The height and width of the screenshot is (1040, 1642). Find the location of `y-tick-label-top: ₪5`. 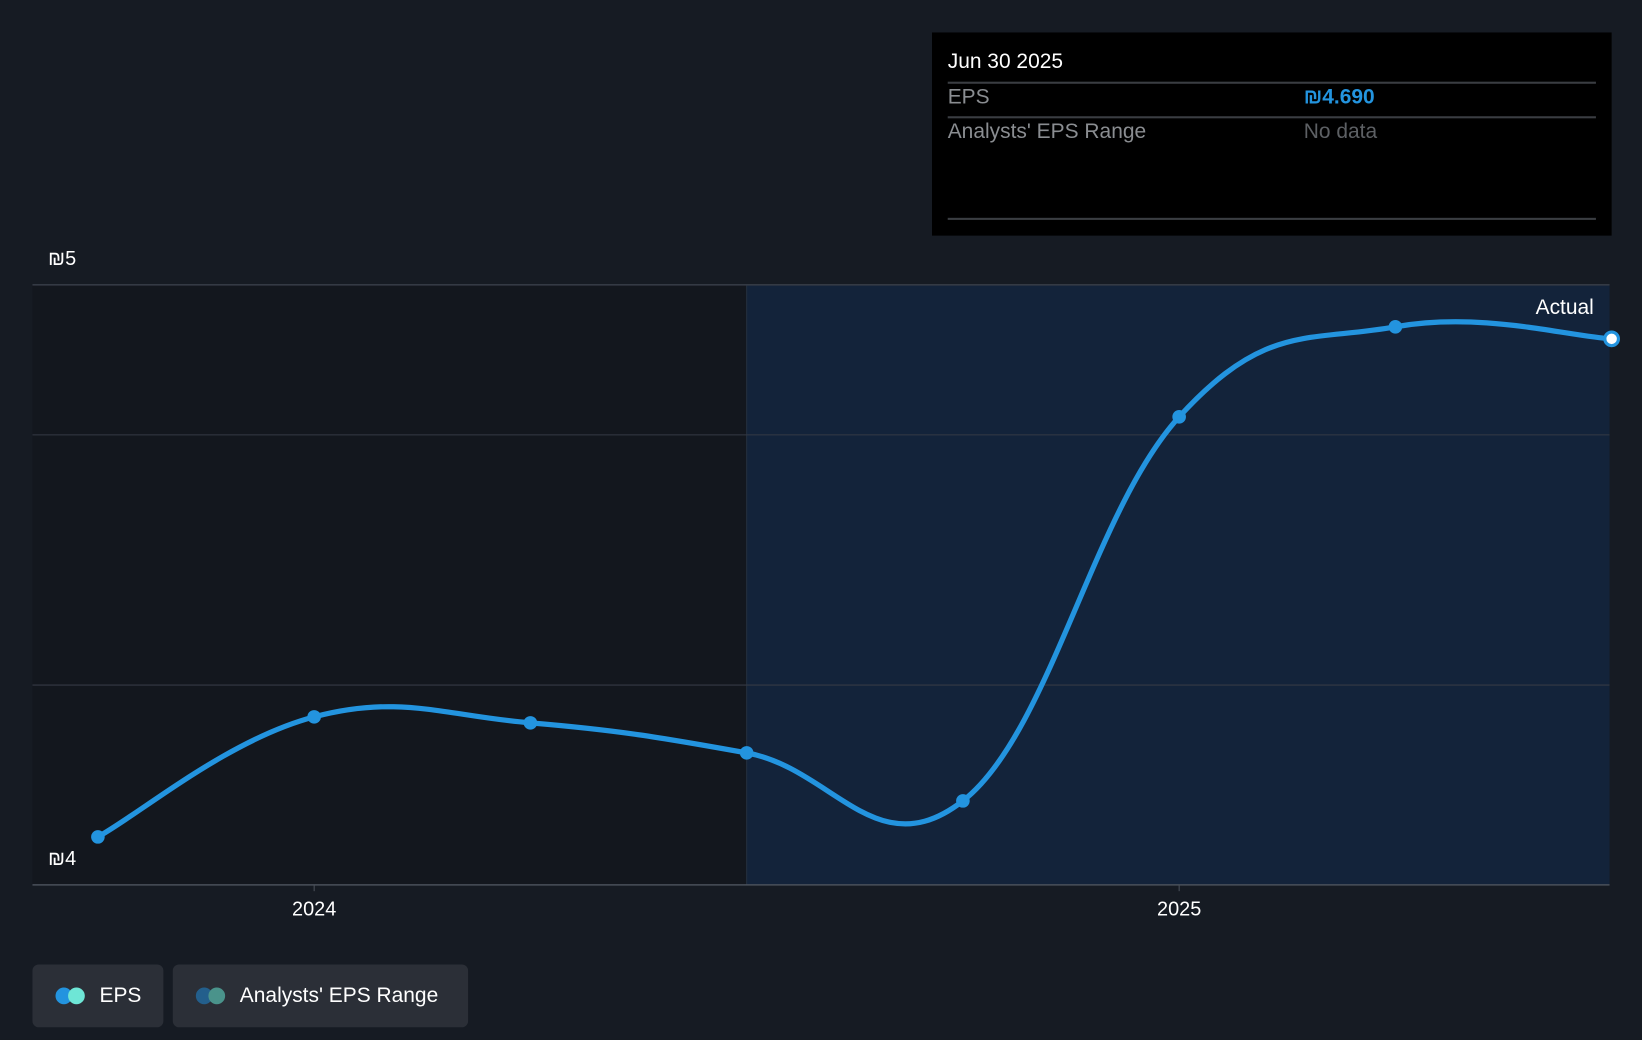

y-tick-label-top: ₪5 is located at coordinates (62, 259).